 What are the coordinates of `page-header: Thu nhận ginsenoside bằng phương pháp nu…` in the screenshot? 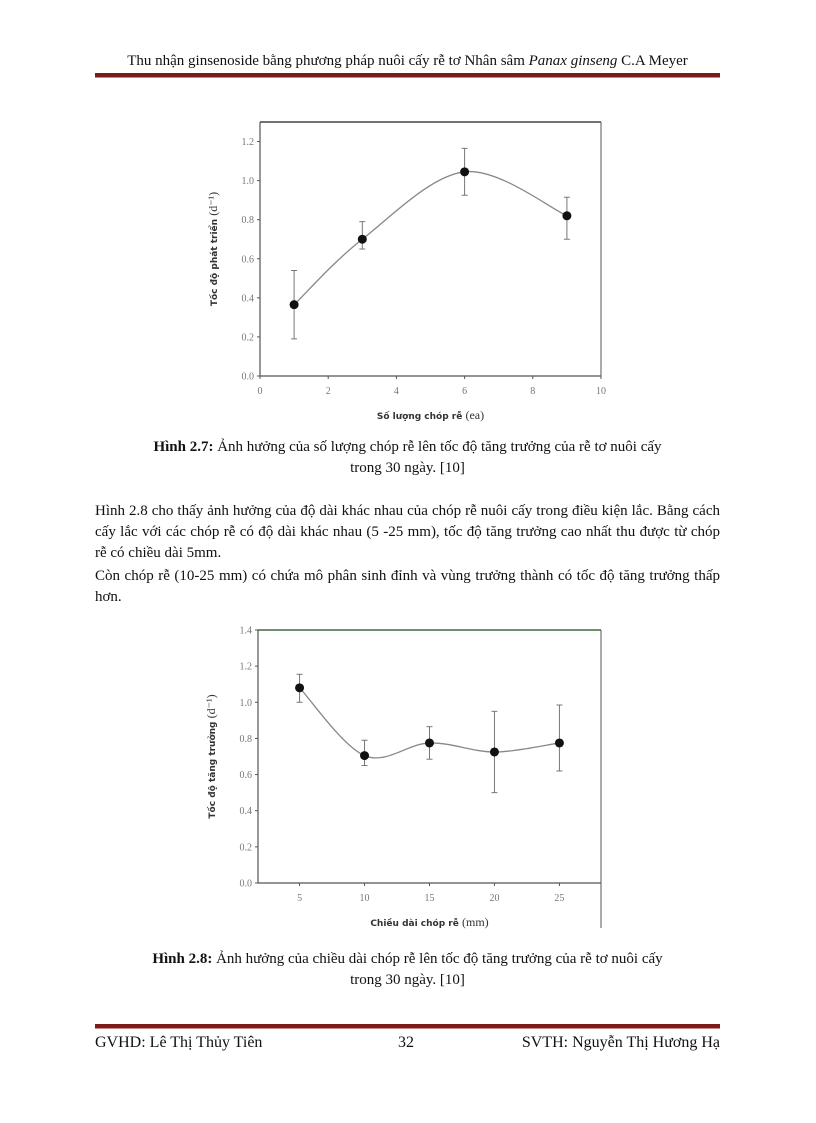 It's located at (407, 61).